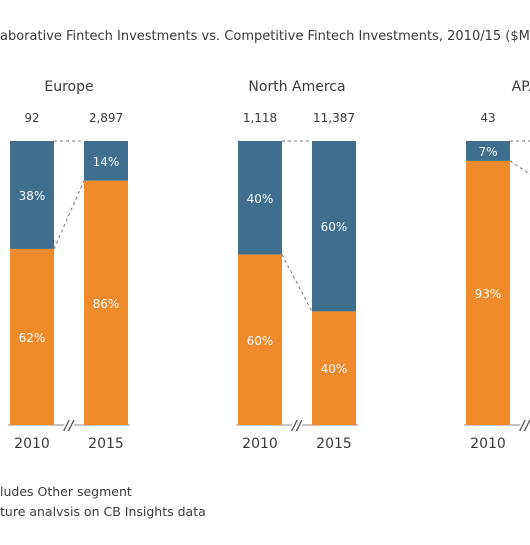 The height and width of the screenshot is (545, 530). What do you see at coordinates (106, 444) in the screenshot?
I see `year-label-0-1: 2015` at bounding box center [106, 444].